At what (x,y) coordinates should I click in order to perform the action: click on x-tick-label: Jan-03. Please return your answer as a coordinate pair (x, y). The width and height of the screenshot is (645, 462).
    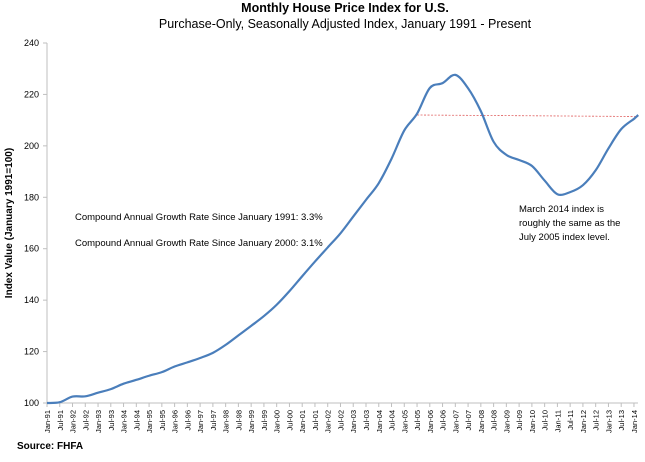
    Looking at the image, I should click on (353, 421).